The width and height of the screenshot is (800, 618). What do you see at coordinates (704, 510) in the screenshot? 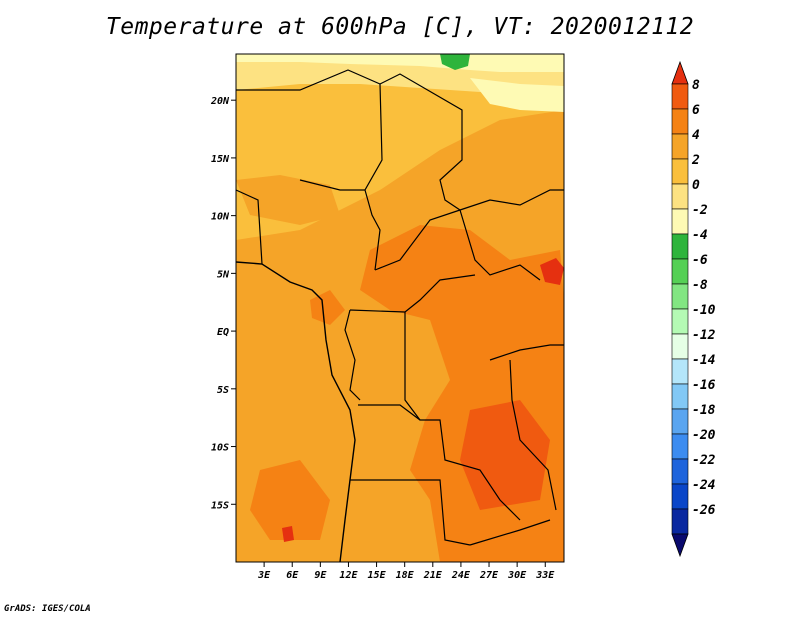
I see `colorbar-label: -26` at bounding box center [704, 510].